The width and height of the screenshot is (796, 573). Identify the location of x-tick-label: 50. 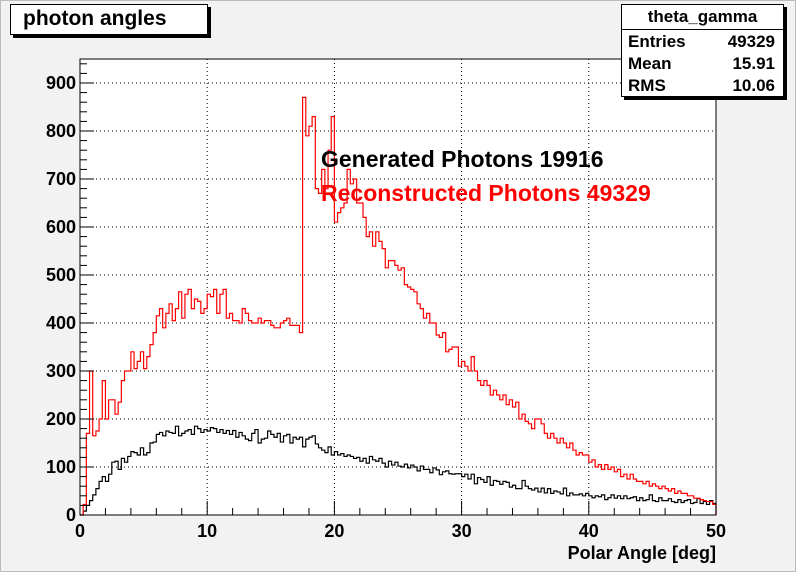
(716, 531).